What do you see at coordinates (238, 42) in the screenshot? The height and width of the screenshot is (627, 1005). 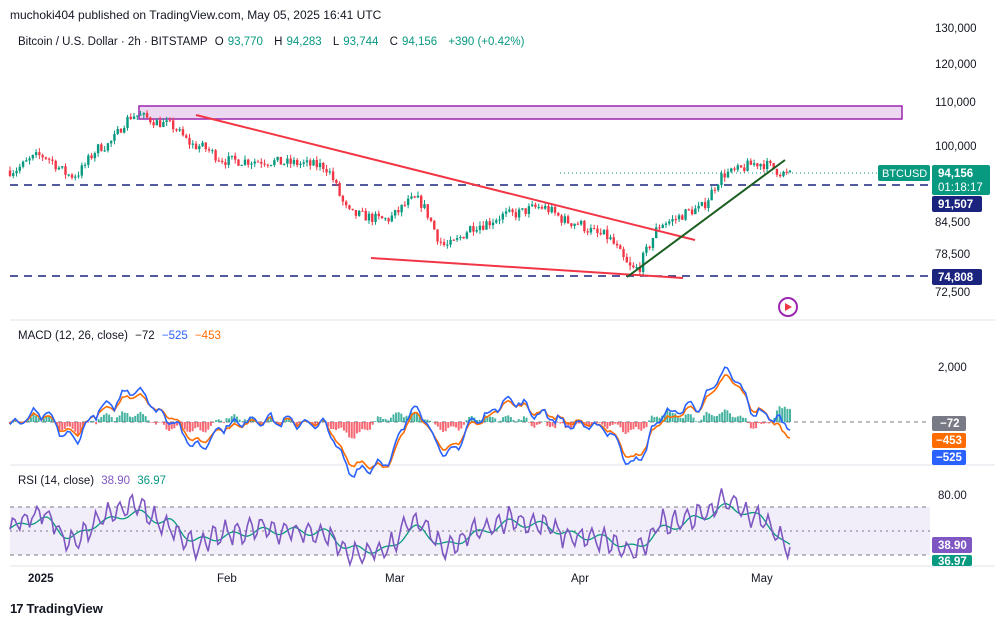 I see `ohlc-open: O 93,770` at bounding box center [238, 42].